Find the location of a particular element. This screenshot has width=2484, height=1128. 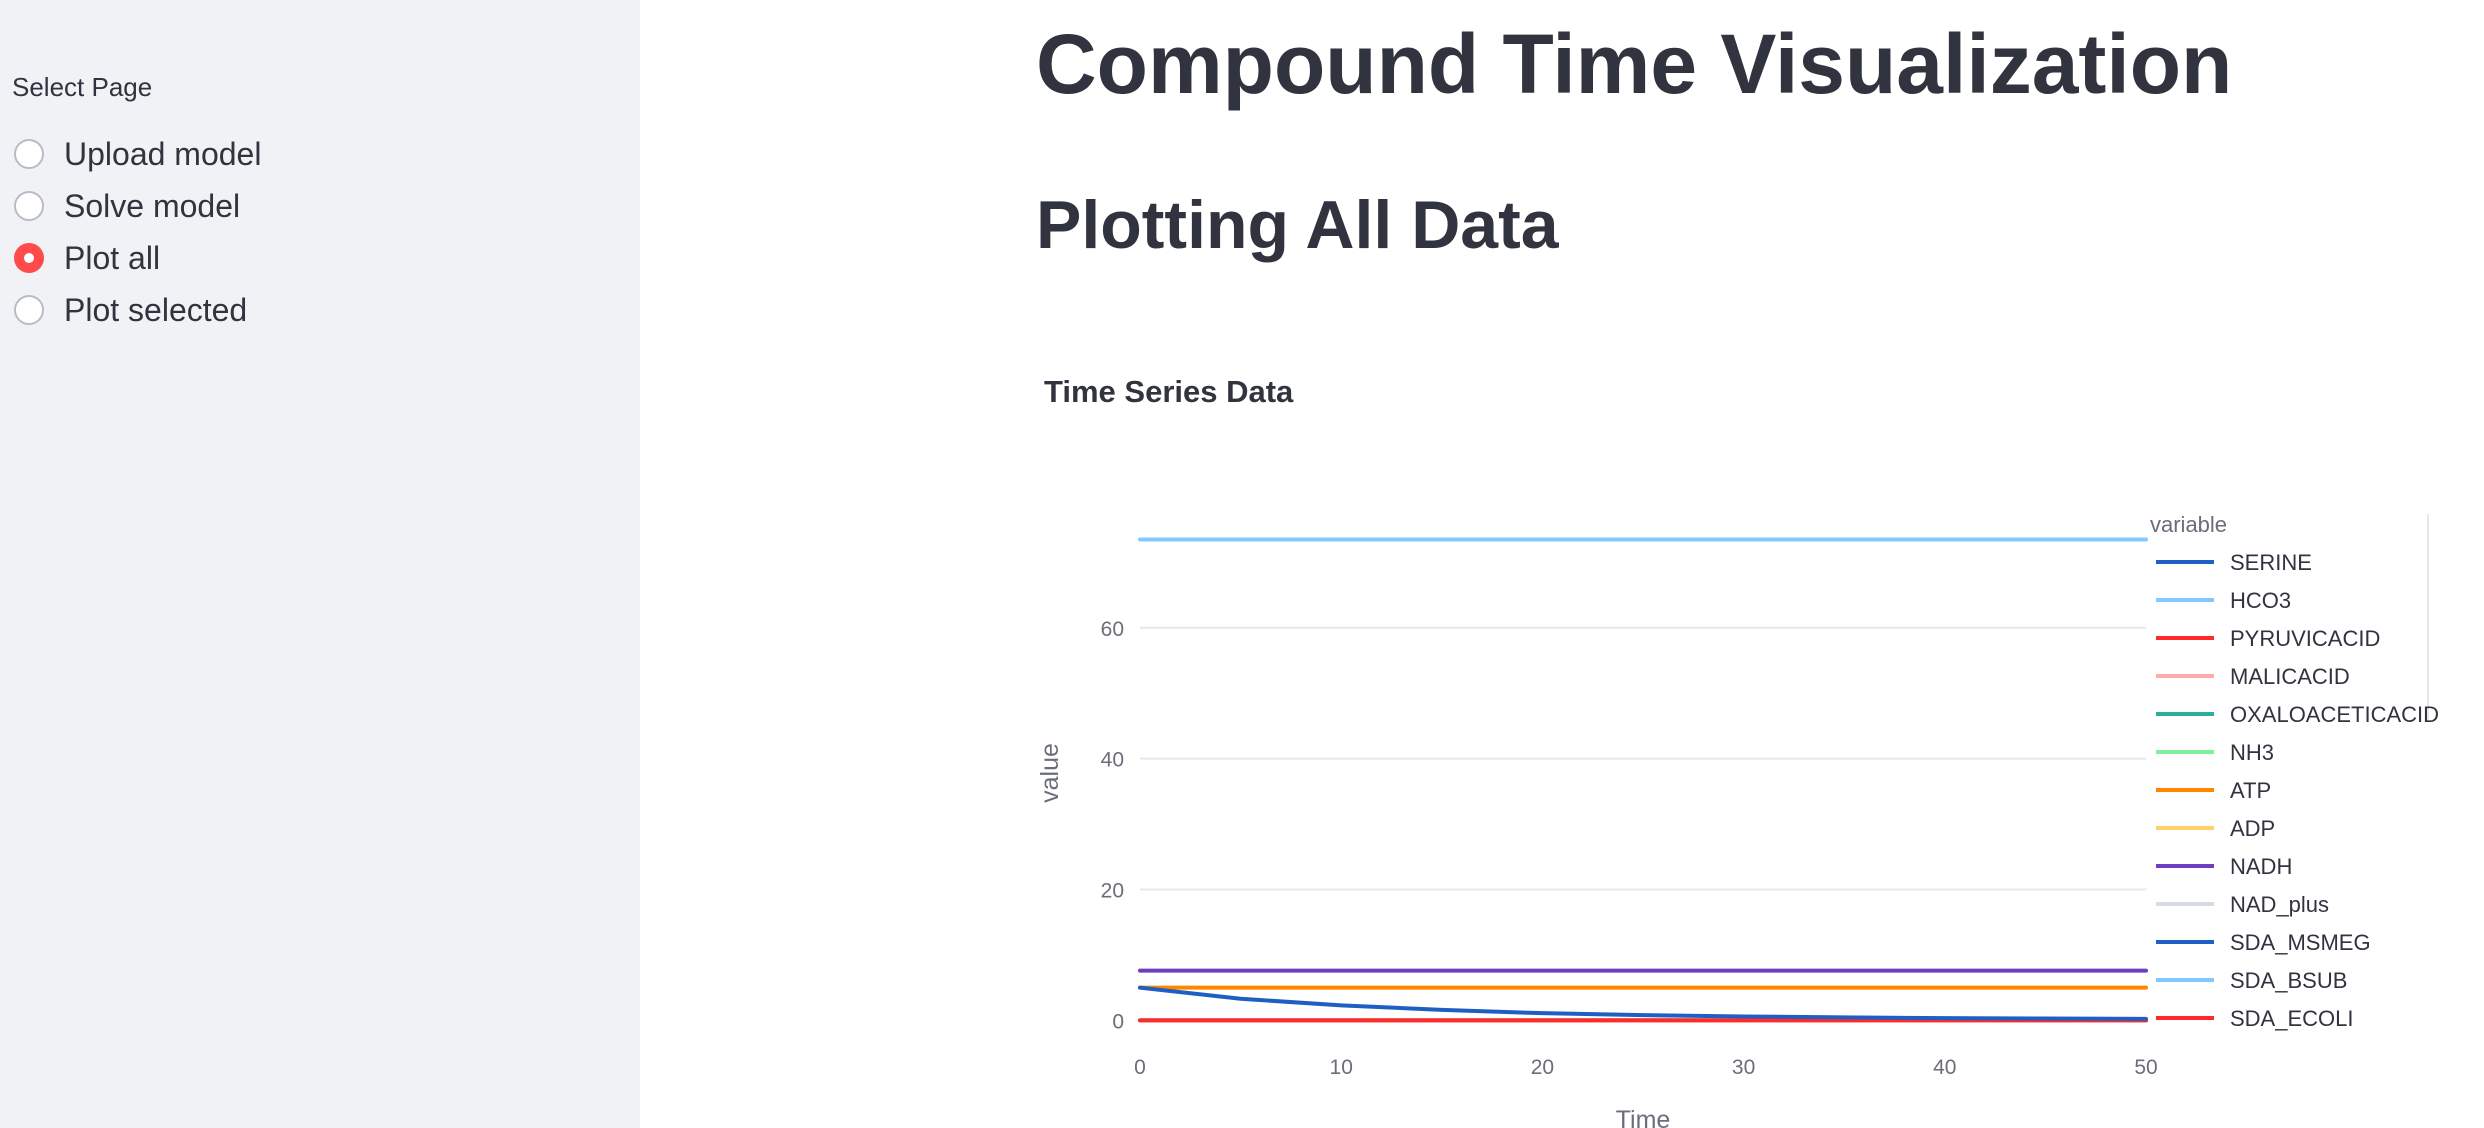

legend-item: NH3 is located at coordinates (2215, 752).